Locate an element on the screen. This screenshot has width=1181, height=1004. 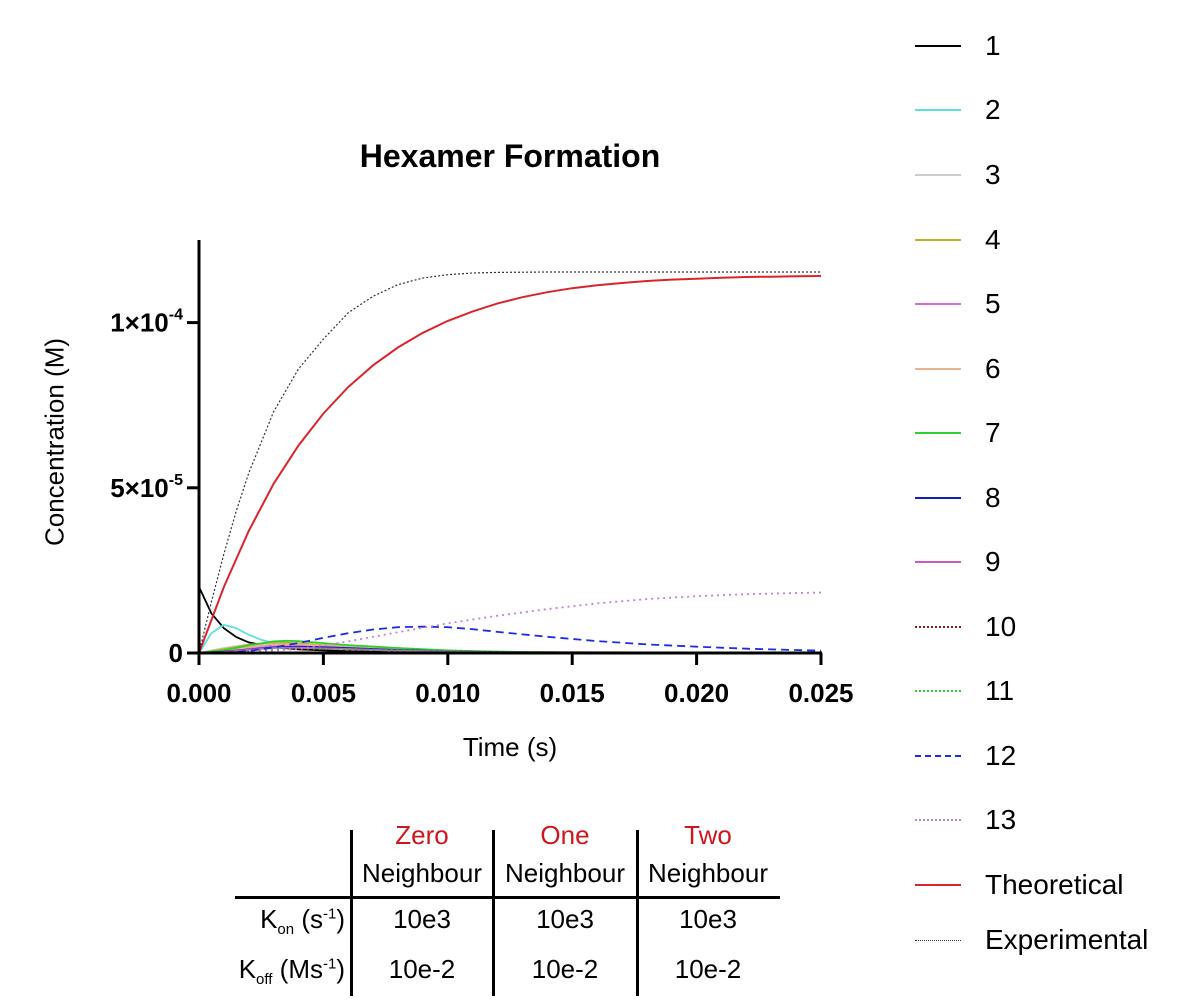
legend-label: 4 is located at coordinates (993, 239).